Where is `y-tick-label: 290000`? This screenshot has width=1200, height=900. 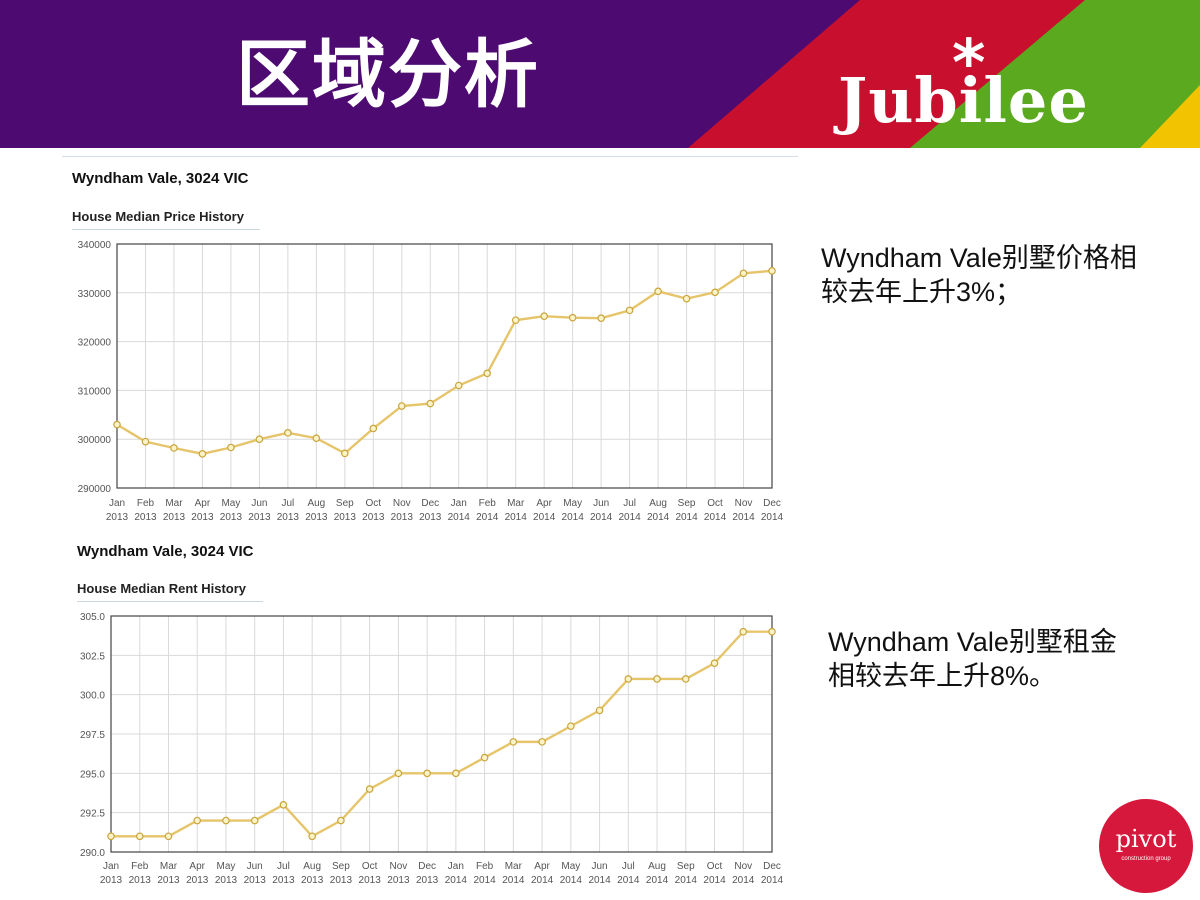 y-tick-label: 290000 is located at coordinates (95, 489).